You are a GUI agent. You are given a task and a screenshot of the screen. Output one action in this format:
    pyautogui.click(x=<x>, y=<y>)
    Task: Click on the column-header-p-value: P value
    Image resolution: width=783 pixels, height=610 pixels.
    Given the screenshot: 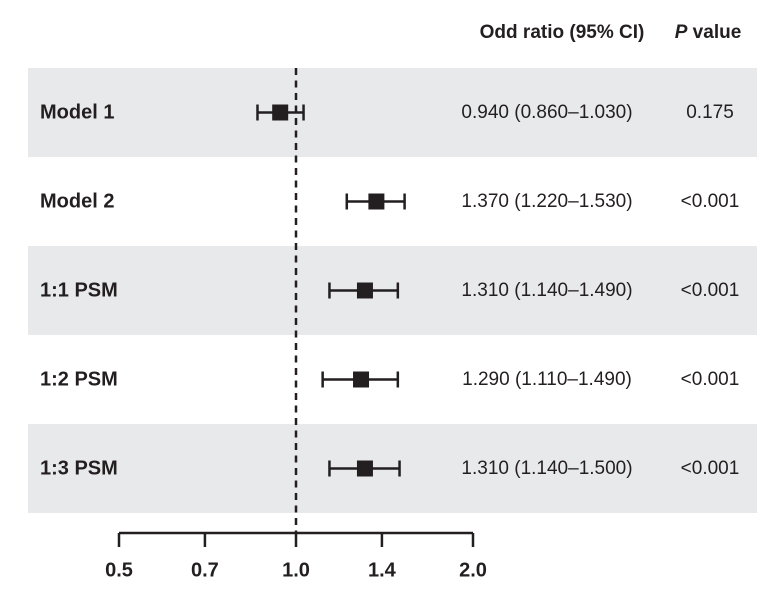 What is the action you would take?
    pyautogui.click(x=708, y=33)
    